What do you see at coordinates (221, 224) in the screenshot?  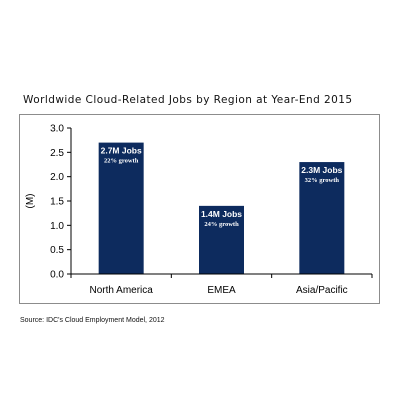 I see `bar-label-growth: 24% growth` at bounding box center [221, 224].